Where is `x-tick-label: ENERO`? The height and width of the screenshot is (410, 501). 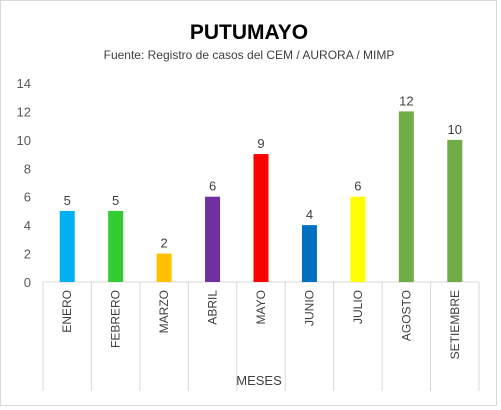 x-tick-label: ENERO is located at coordinates (67, 311).